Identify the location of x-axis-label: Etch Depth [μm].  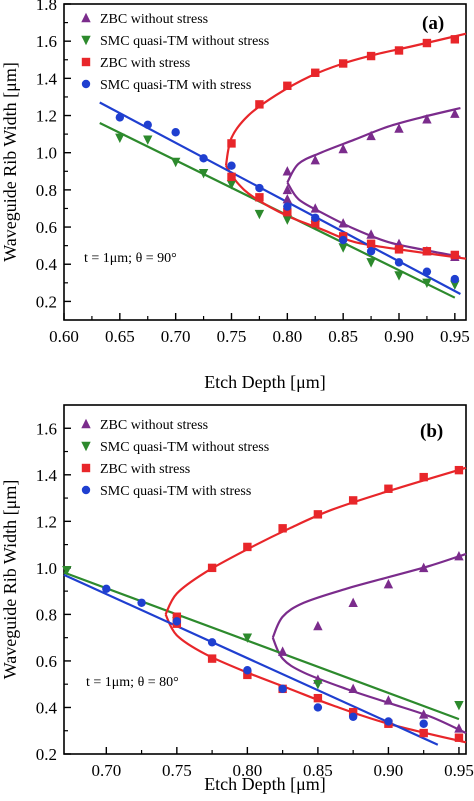
(265, 784).